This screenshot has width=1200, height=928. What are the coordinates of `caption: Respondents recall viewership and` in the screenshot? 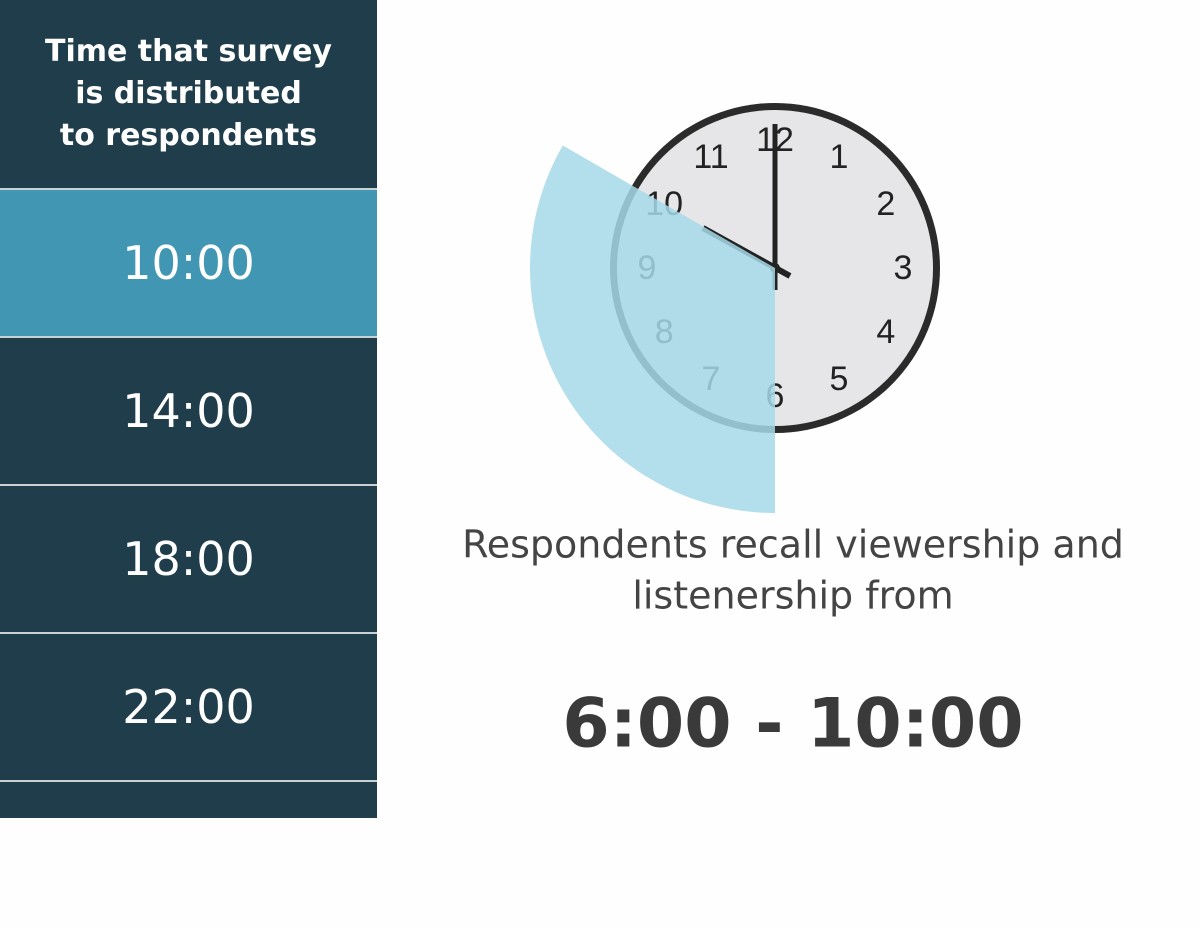 It's located at (793, 545).